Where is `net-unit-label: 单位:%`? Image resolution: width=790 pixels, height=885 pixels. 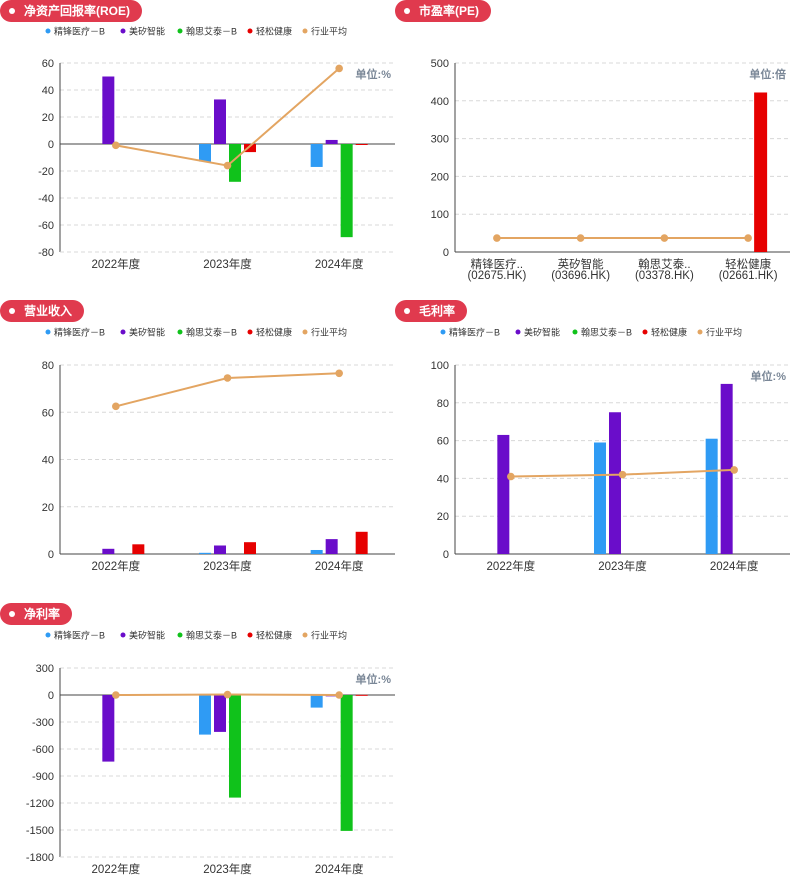 net-unit-label: 单位:% is located at coordinates (374, 679).